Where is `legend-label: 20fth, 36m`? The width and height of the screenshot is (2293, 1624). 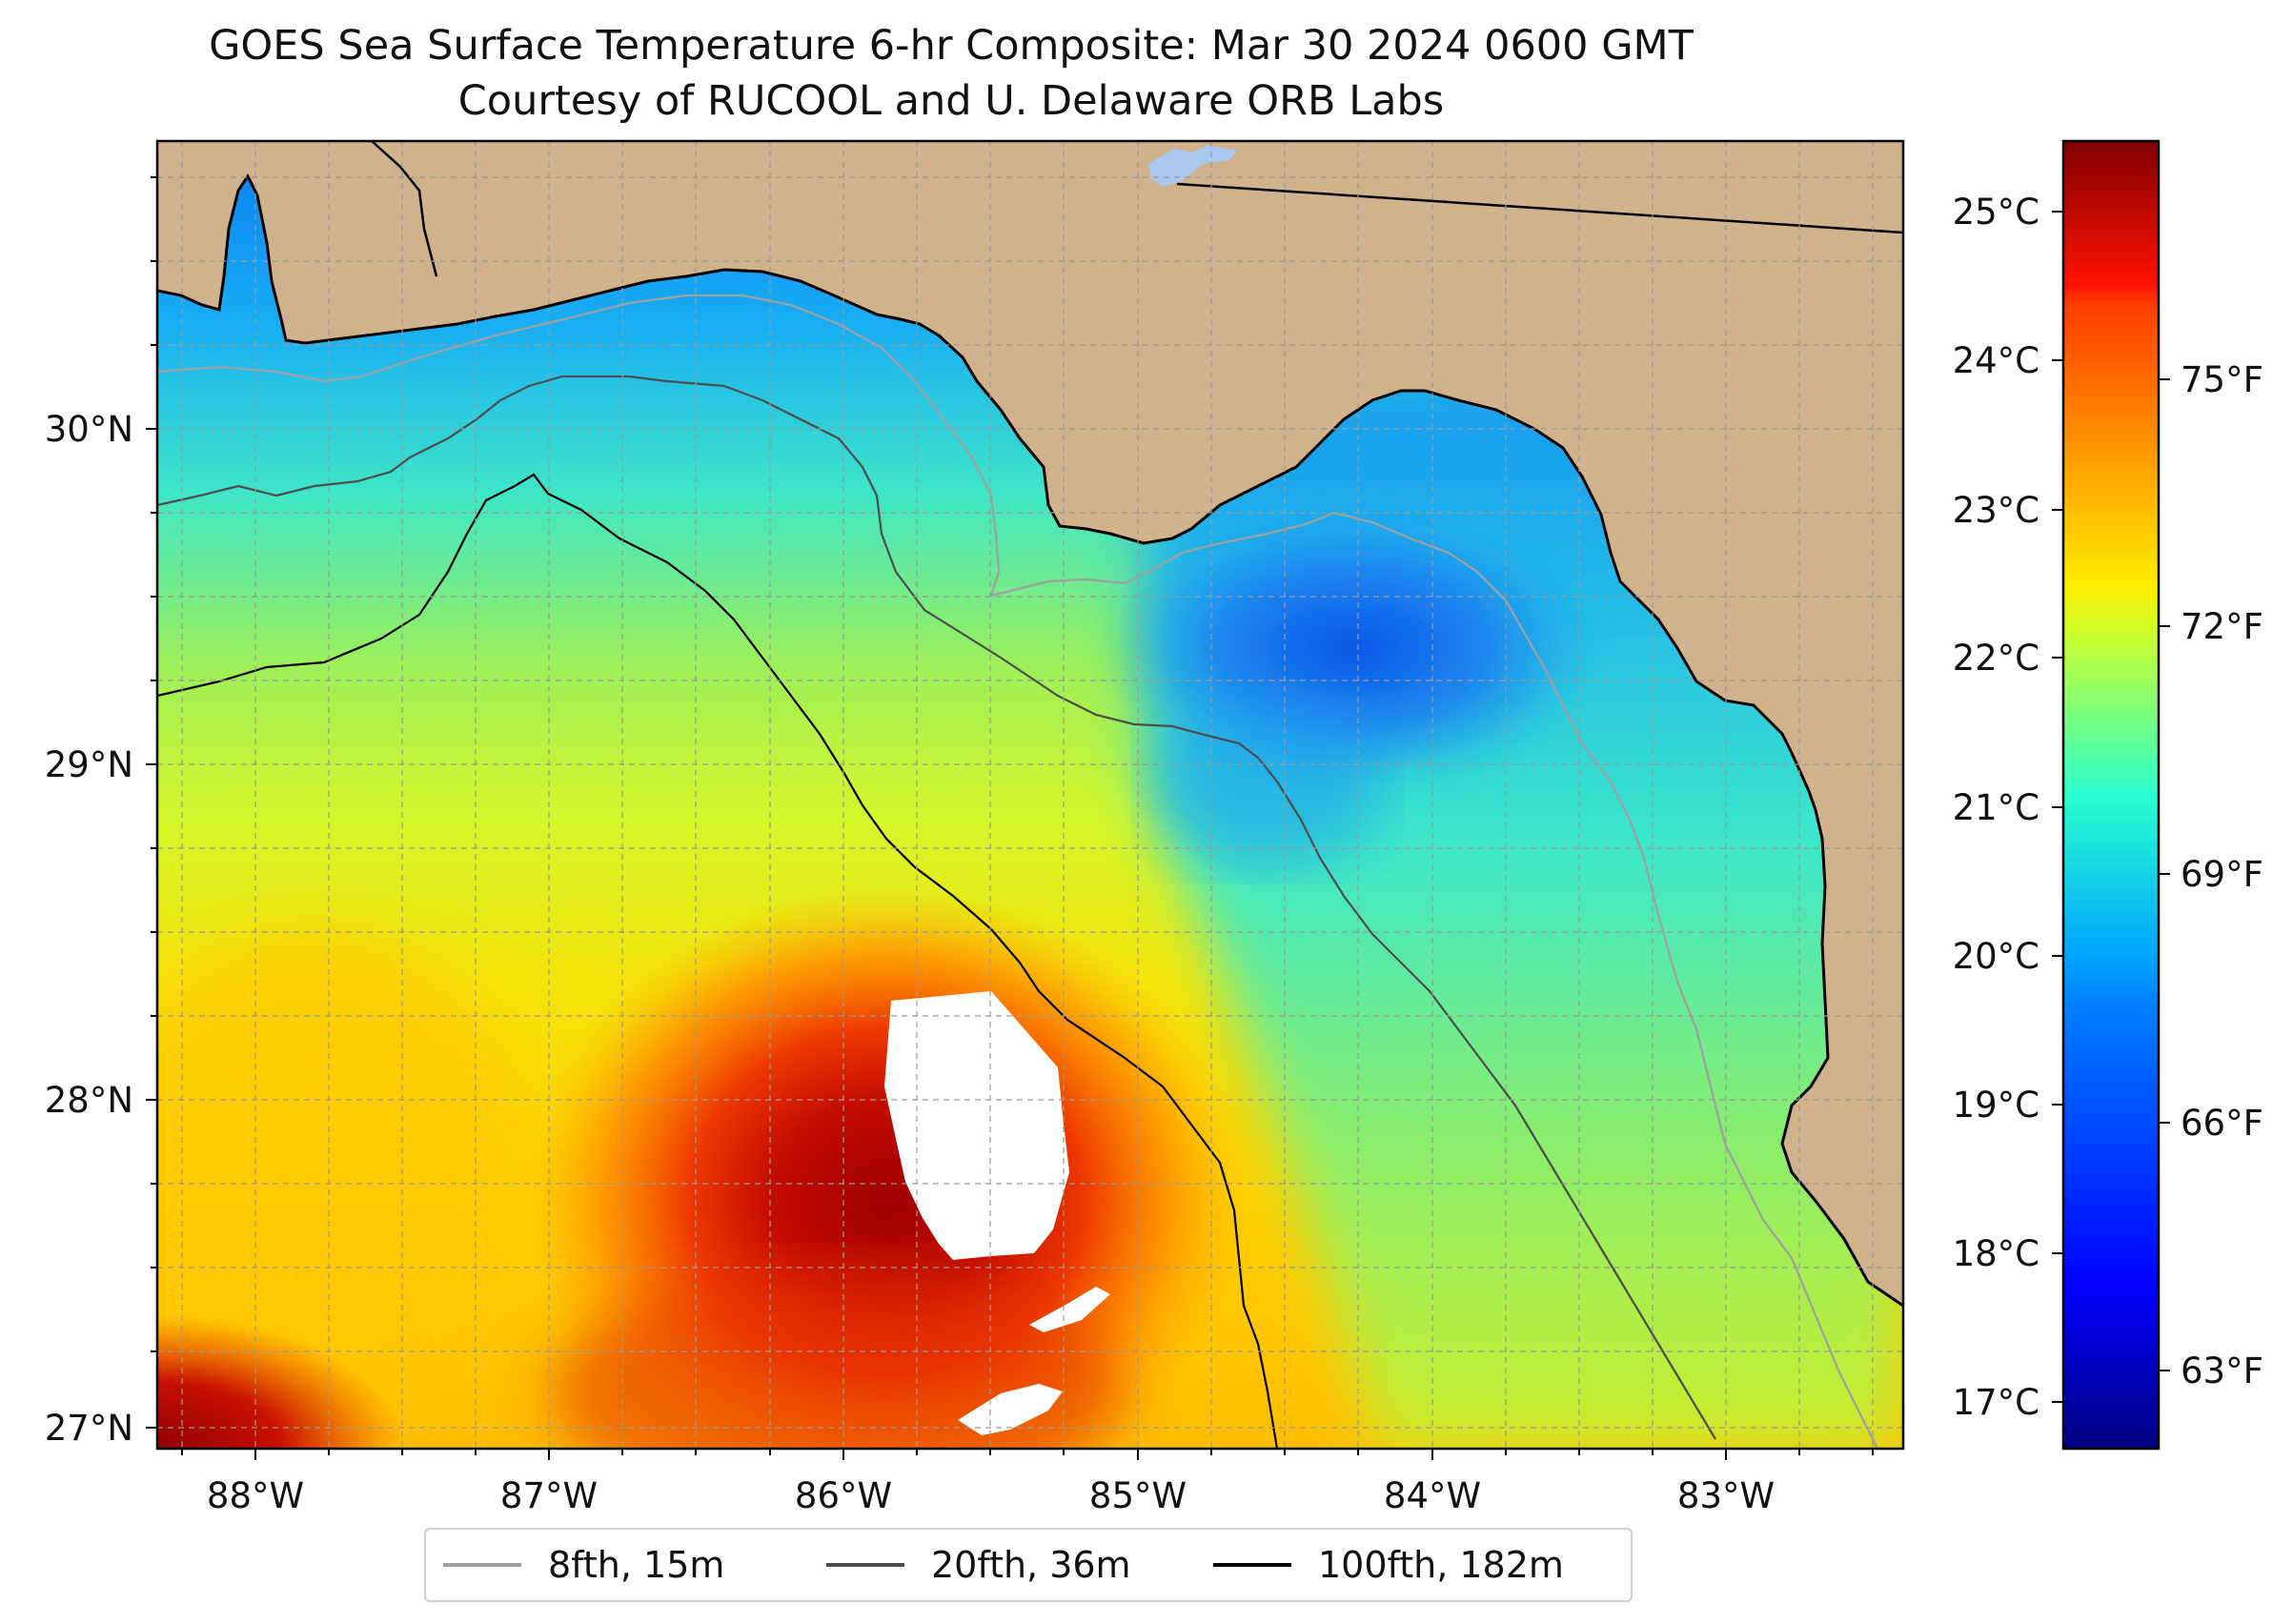 legend-label: 20fth, 36m is located at coordinates (1031, 1565).